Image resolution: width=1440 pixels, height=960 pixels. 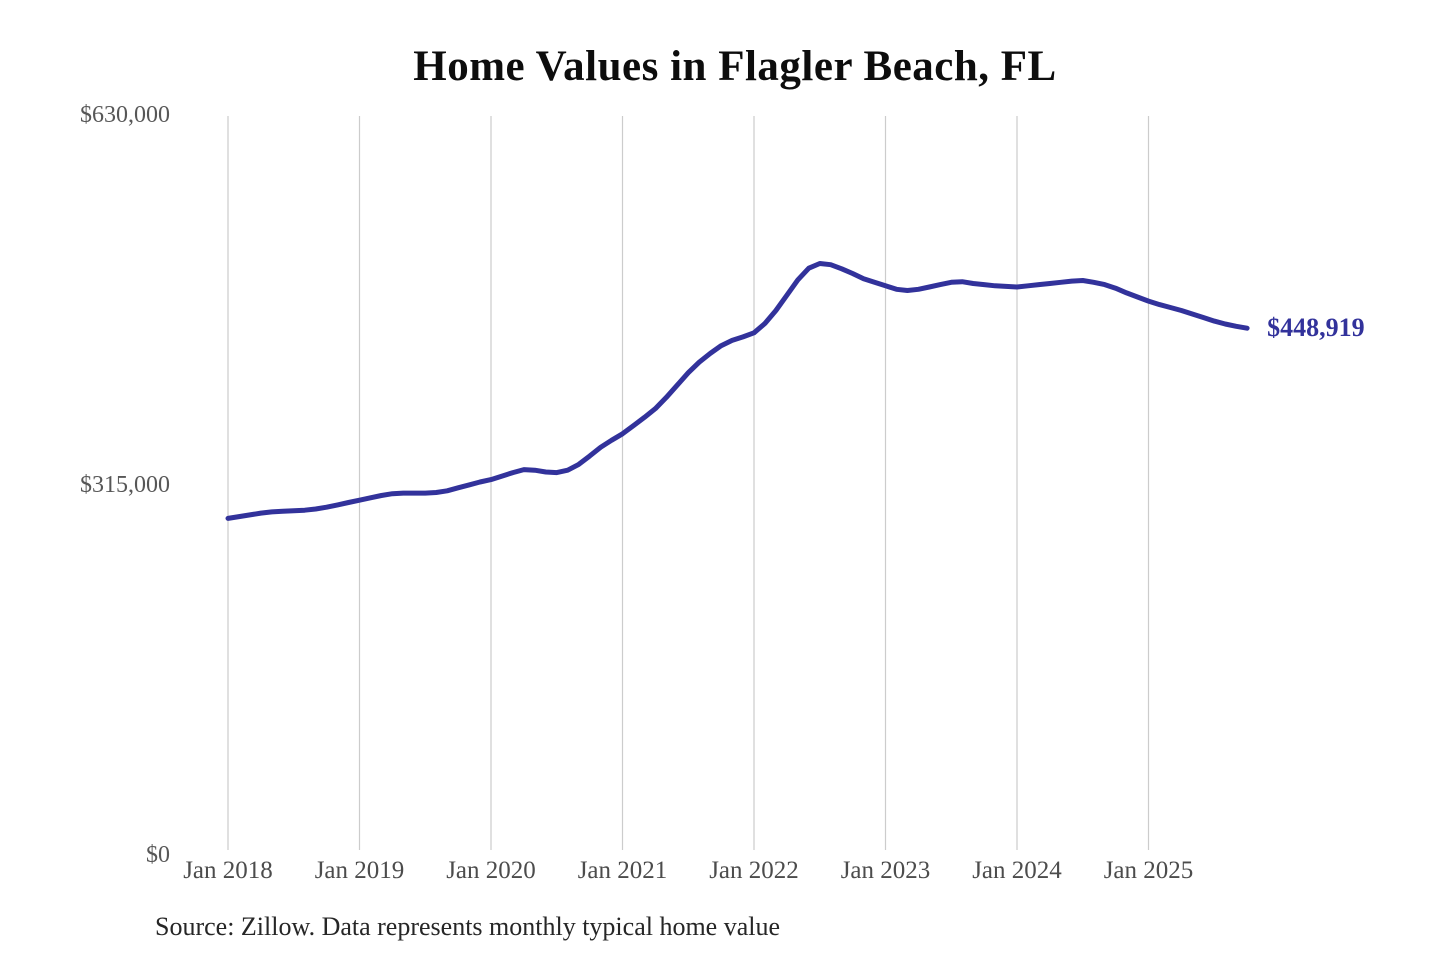 I want to click on x-axis-label-2022: Jan 2022, so click(x=754, y=870).